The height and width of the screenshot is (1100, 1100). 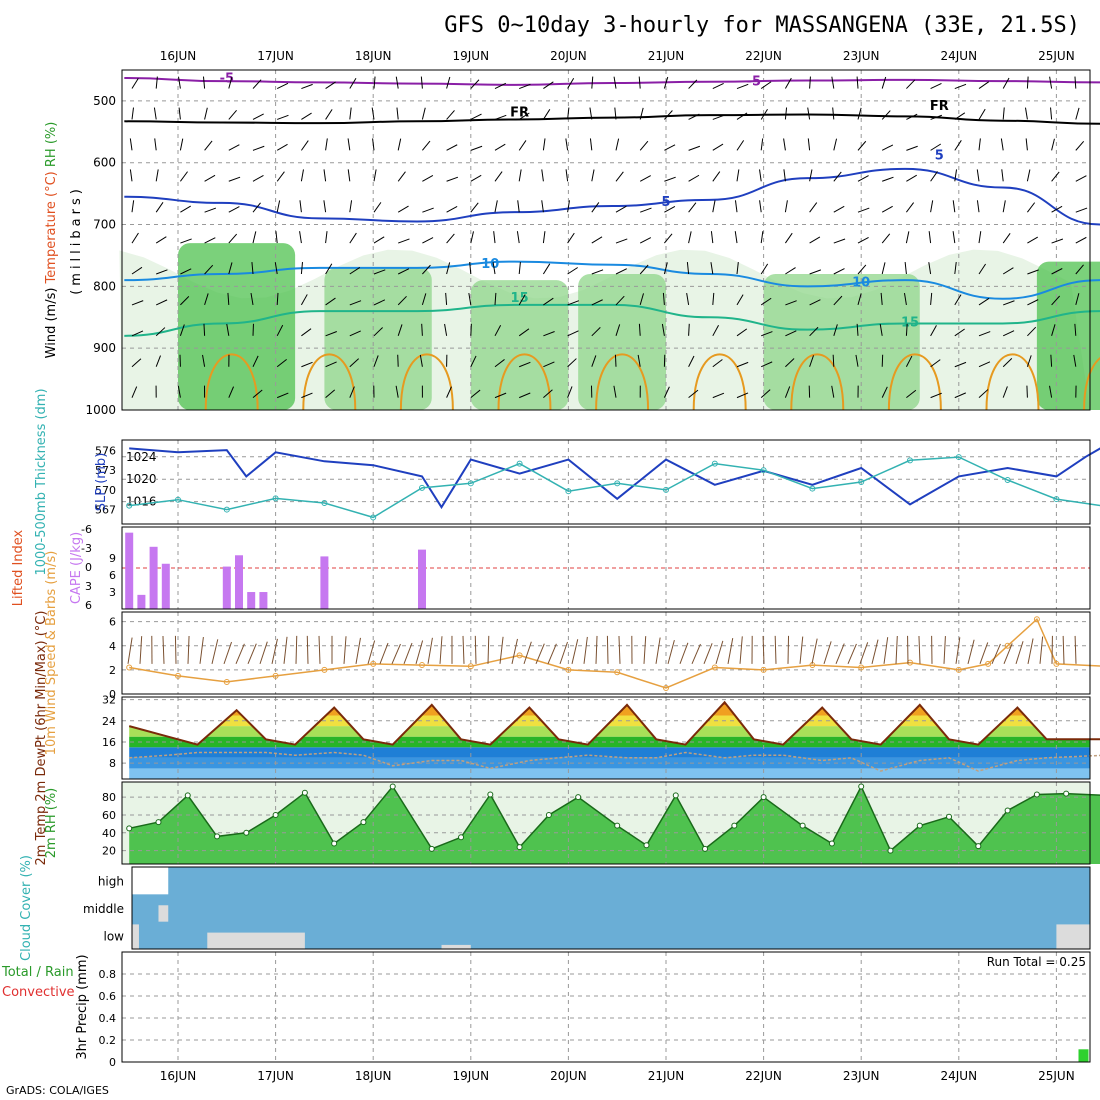 I want to click on temp-tick-8: 8, so click(x=112, y=763).